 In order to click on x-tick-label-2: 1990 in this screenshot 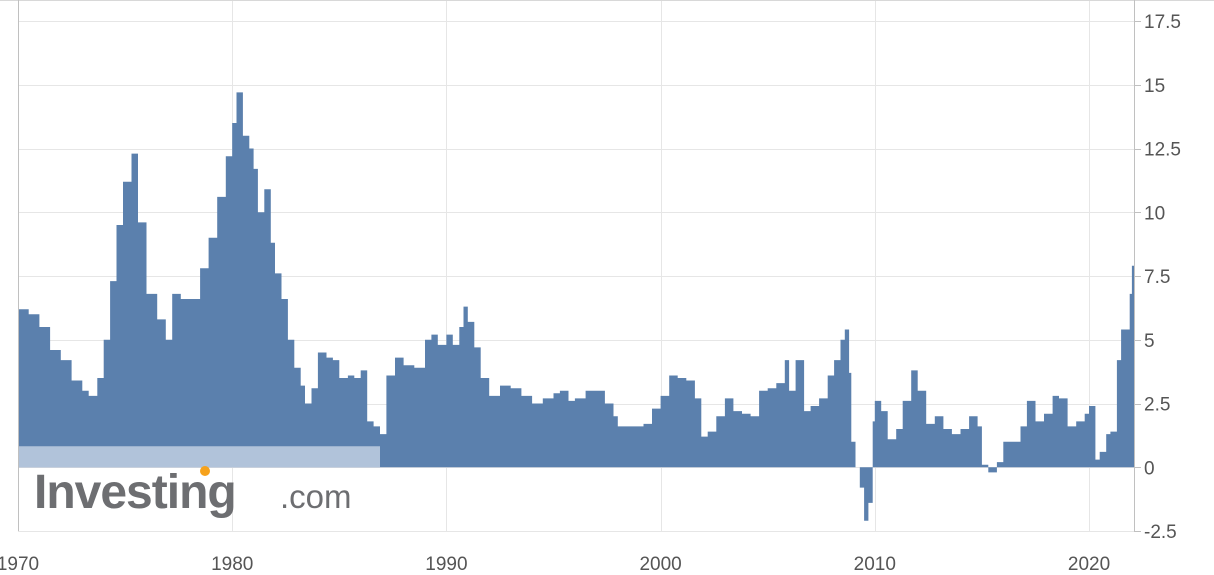, I will do `click(446, 564)`.